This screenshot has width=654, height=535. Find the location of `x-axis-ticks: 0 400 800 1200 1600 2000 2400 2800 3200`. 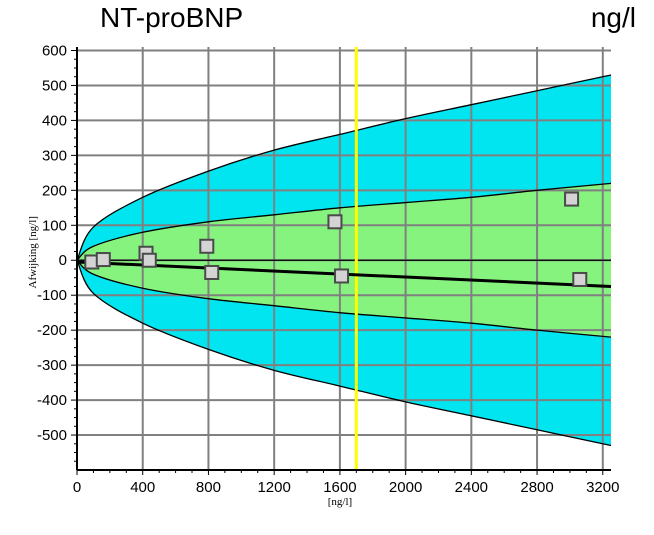

x-axis-ticks: 0 400 800 1200 1600 2000 2400 2800 3200 is located at coordinates (346, 483).